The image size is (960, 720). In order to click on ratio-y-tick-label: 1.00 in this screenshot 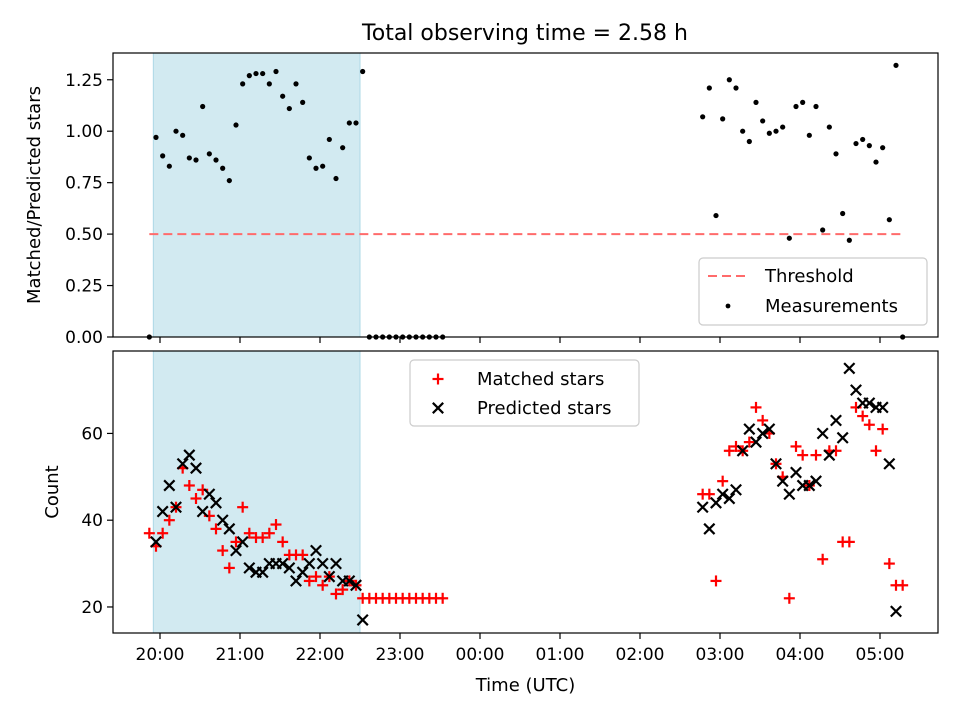, I will do `click(84, 132)`.